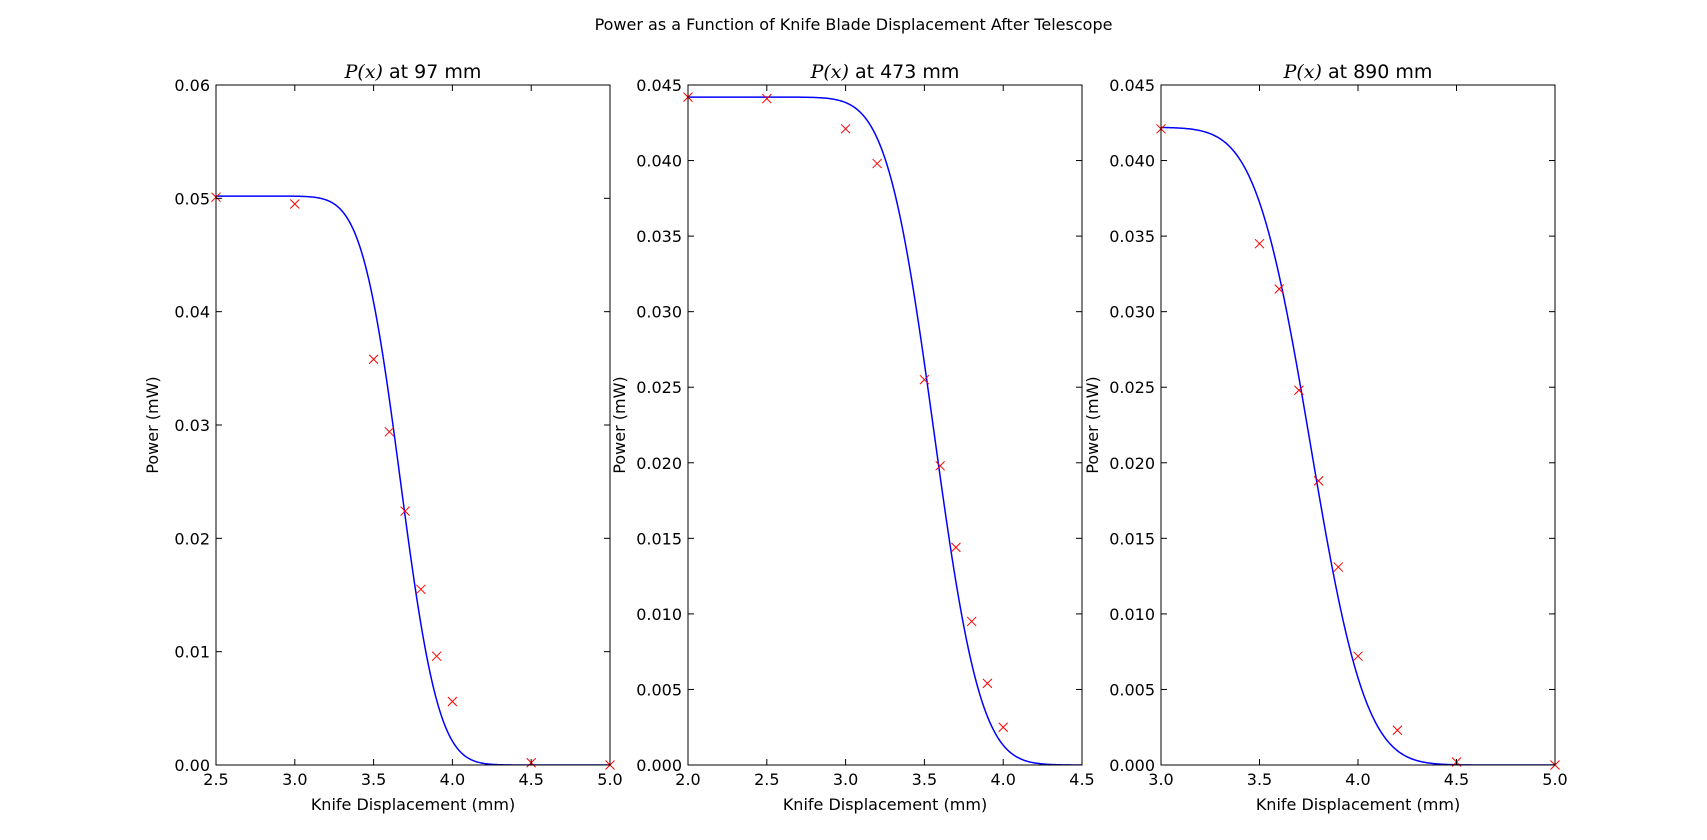 The image size is (1707, 840). Describe the element at coordinates (192, 312) in the screenshot. I see `y-tick-label: 0.04` at that location.